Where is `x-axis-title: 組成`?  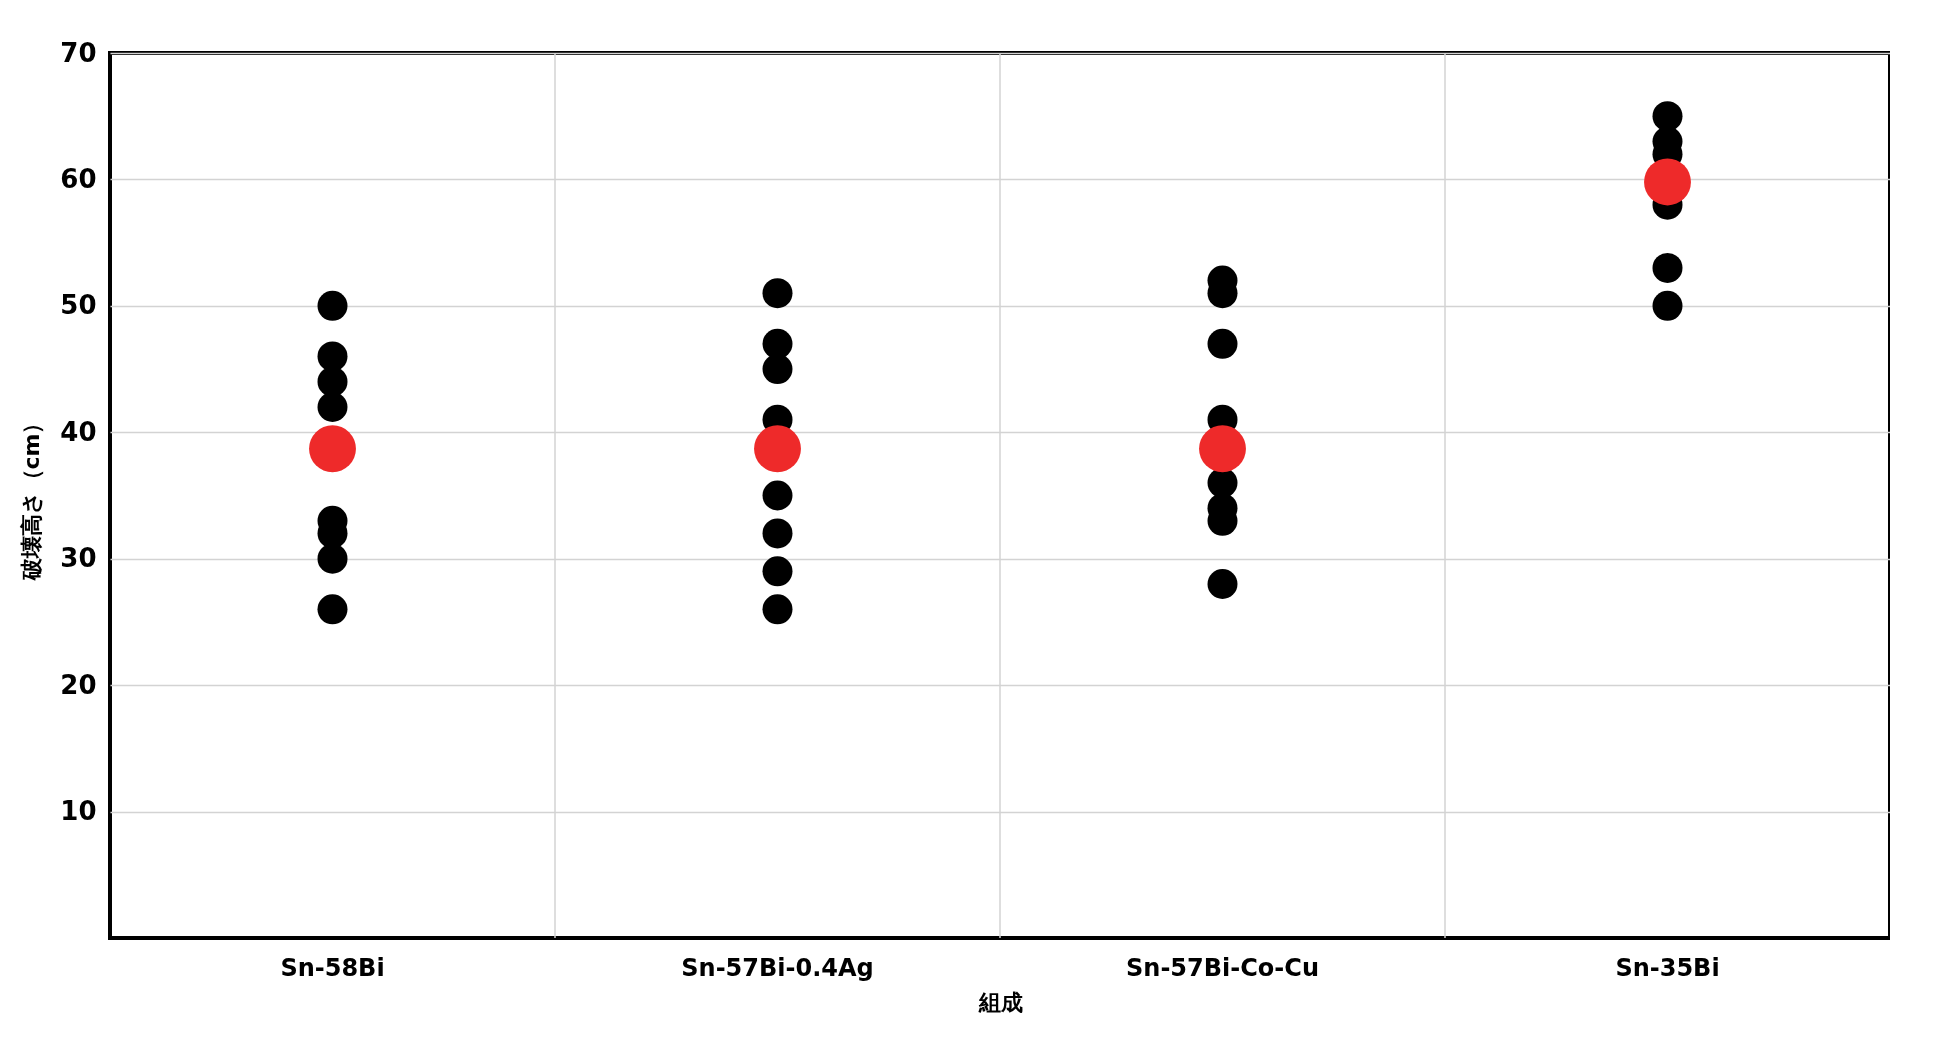 x-axis-title: 組成 is located at coordinates (1000, 1002).